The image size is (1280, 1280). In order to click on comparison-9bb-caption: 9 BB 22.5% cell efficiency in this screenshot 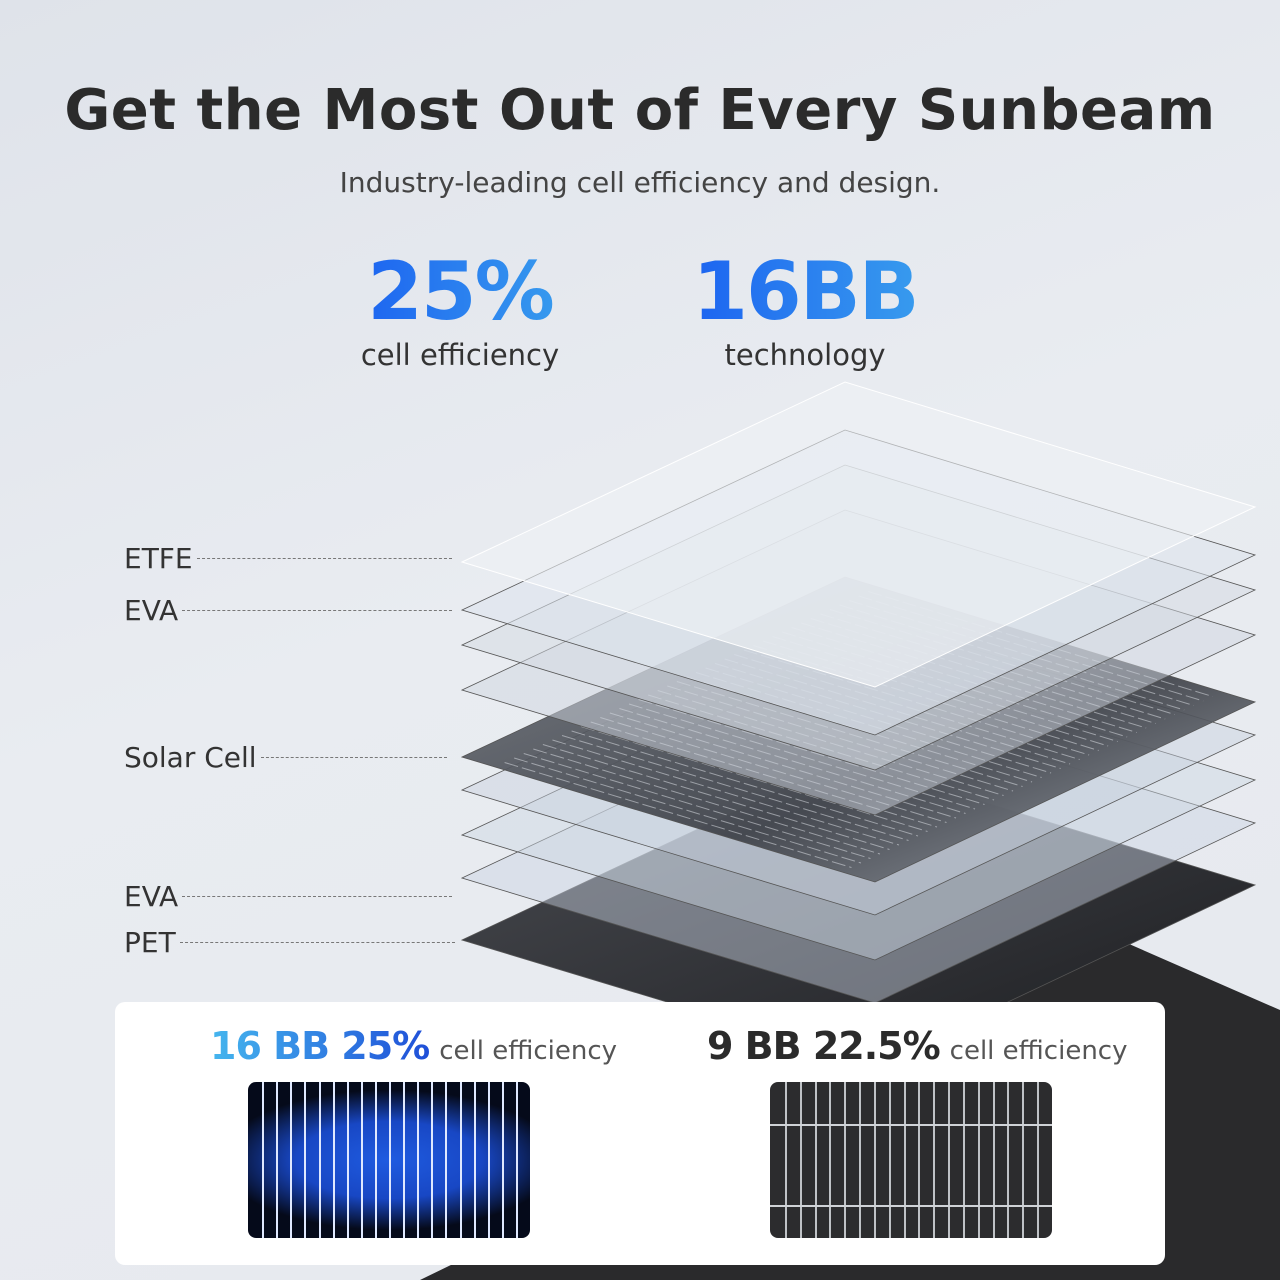, I will do `click(917, 1046)`.